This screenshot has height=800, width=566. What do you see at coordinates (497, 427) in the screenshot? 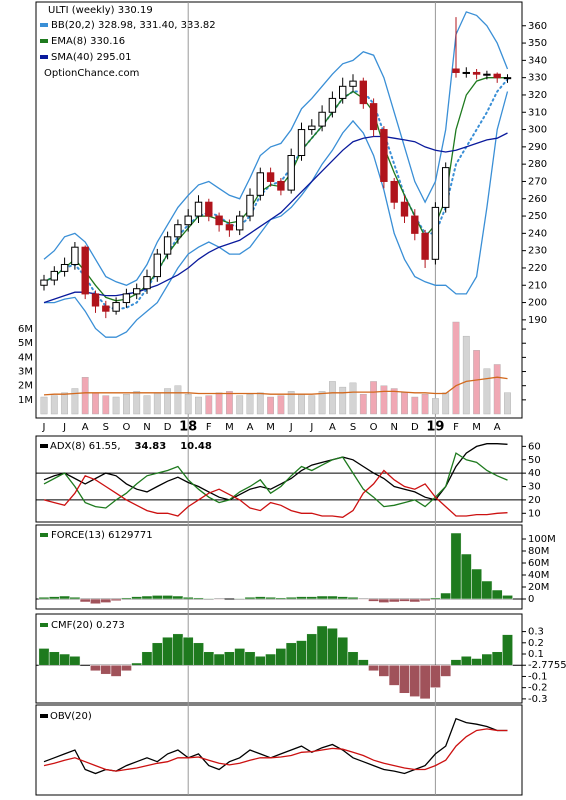
I see `x-tick-label: A` at bounding box center [497, 427].